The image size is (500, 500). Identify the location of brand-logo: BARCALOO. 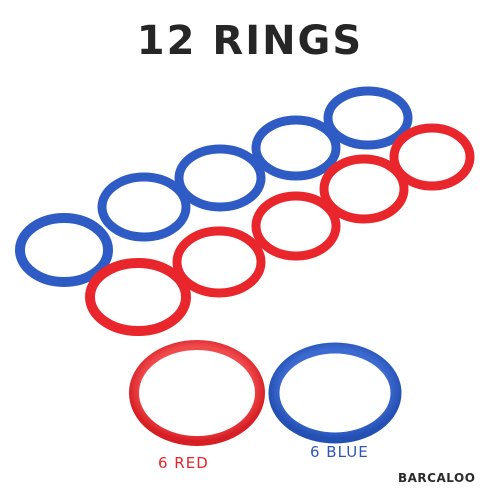
(437, 478).